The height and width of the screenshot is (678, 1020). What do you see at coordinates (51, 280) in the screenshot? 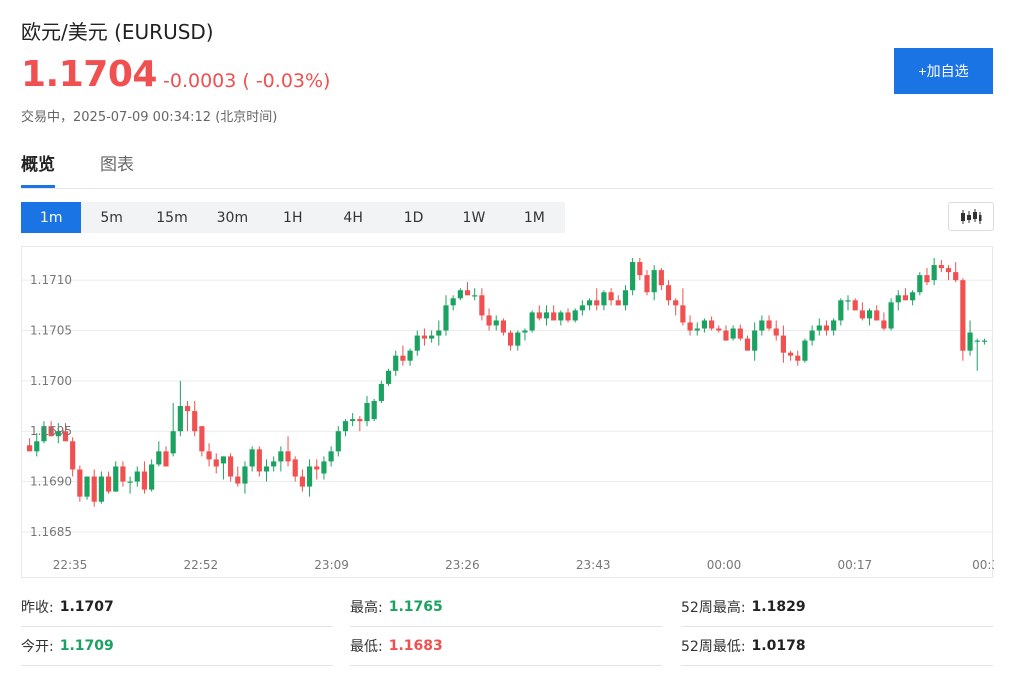
I see `y-tick-label: 1.1710` at bounding box center [51, 280].